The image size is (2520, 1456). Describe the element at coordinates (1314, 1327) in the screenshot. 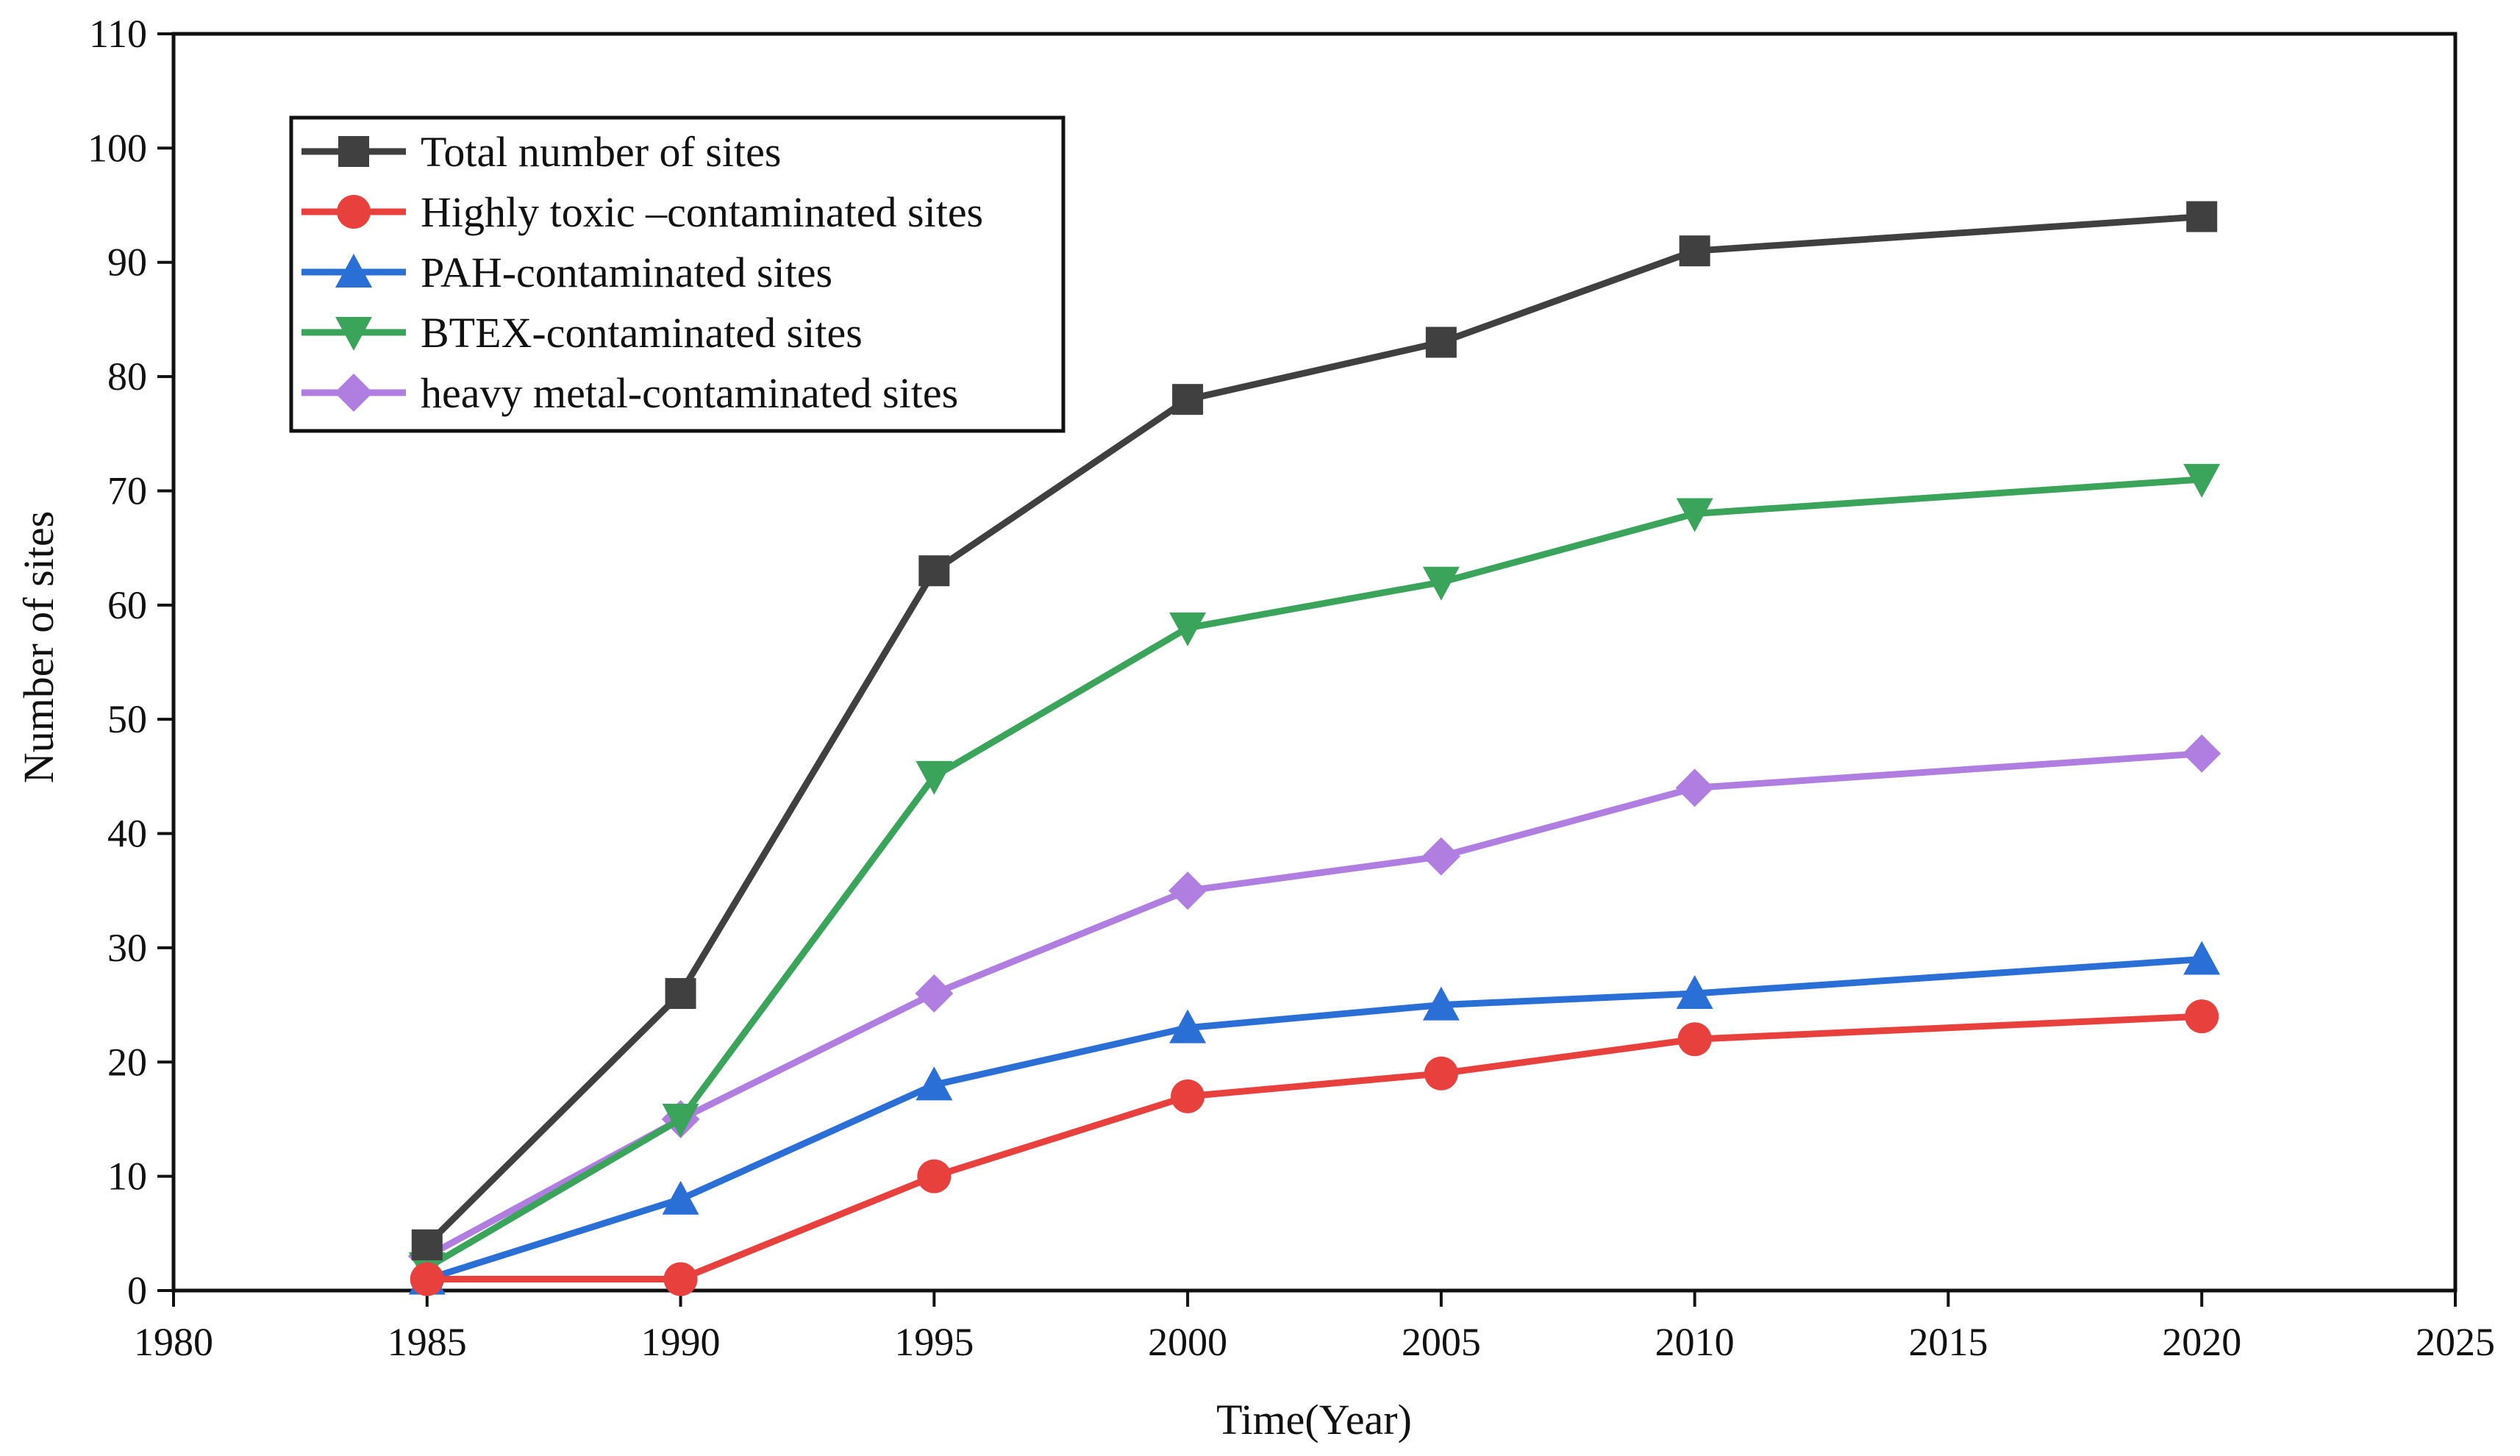

I see `x-axis: 1980 1985 1990 1995 2000 2005 2010 2015 2020 2025` at that location.